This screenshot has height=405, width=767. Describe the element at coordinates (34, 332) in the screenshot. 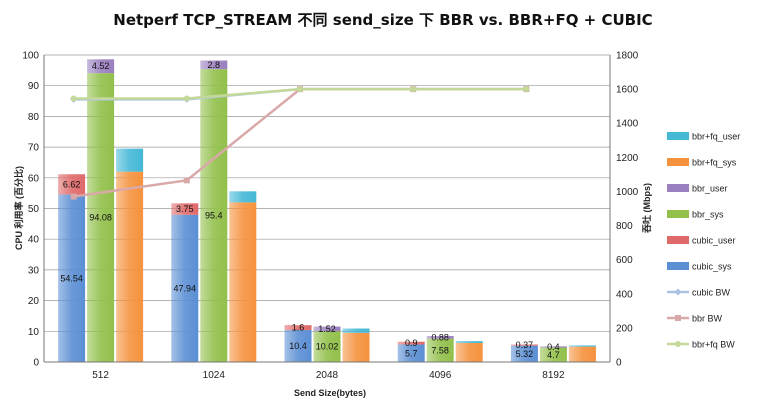

I see `y-tick-label: 10` at that location.